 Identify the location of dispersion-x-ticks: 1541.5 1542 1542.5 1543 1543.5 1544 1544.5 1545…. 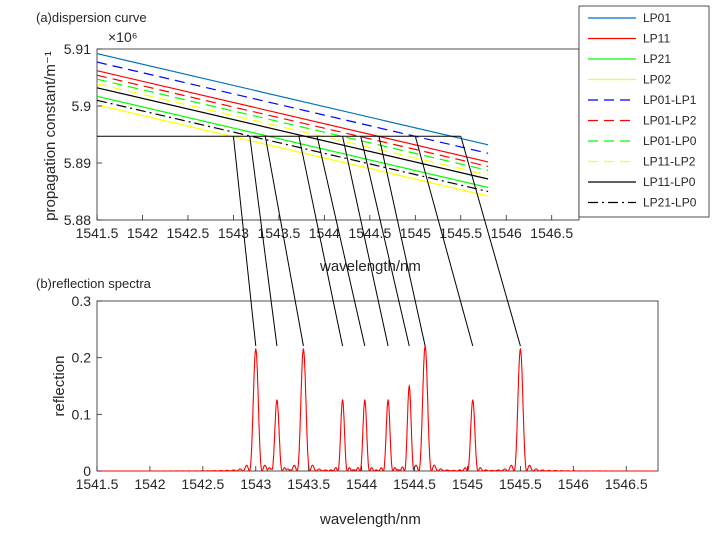
(324, 228).